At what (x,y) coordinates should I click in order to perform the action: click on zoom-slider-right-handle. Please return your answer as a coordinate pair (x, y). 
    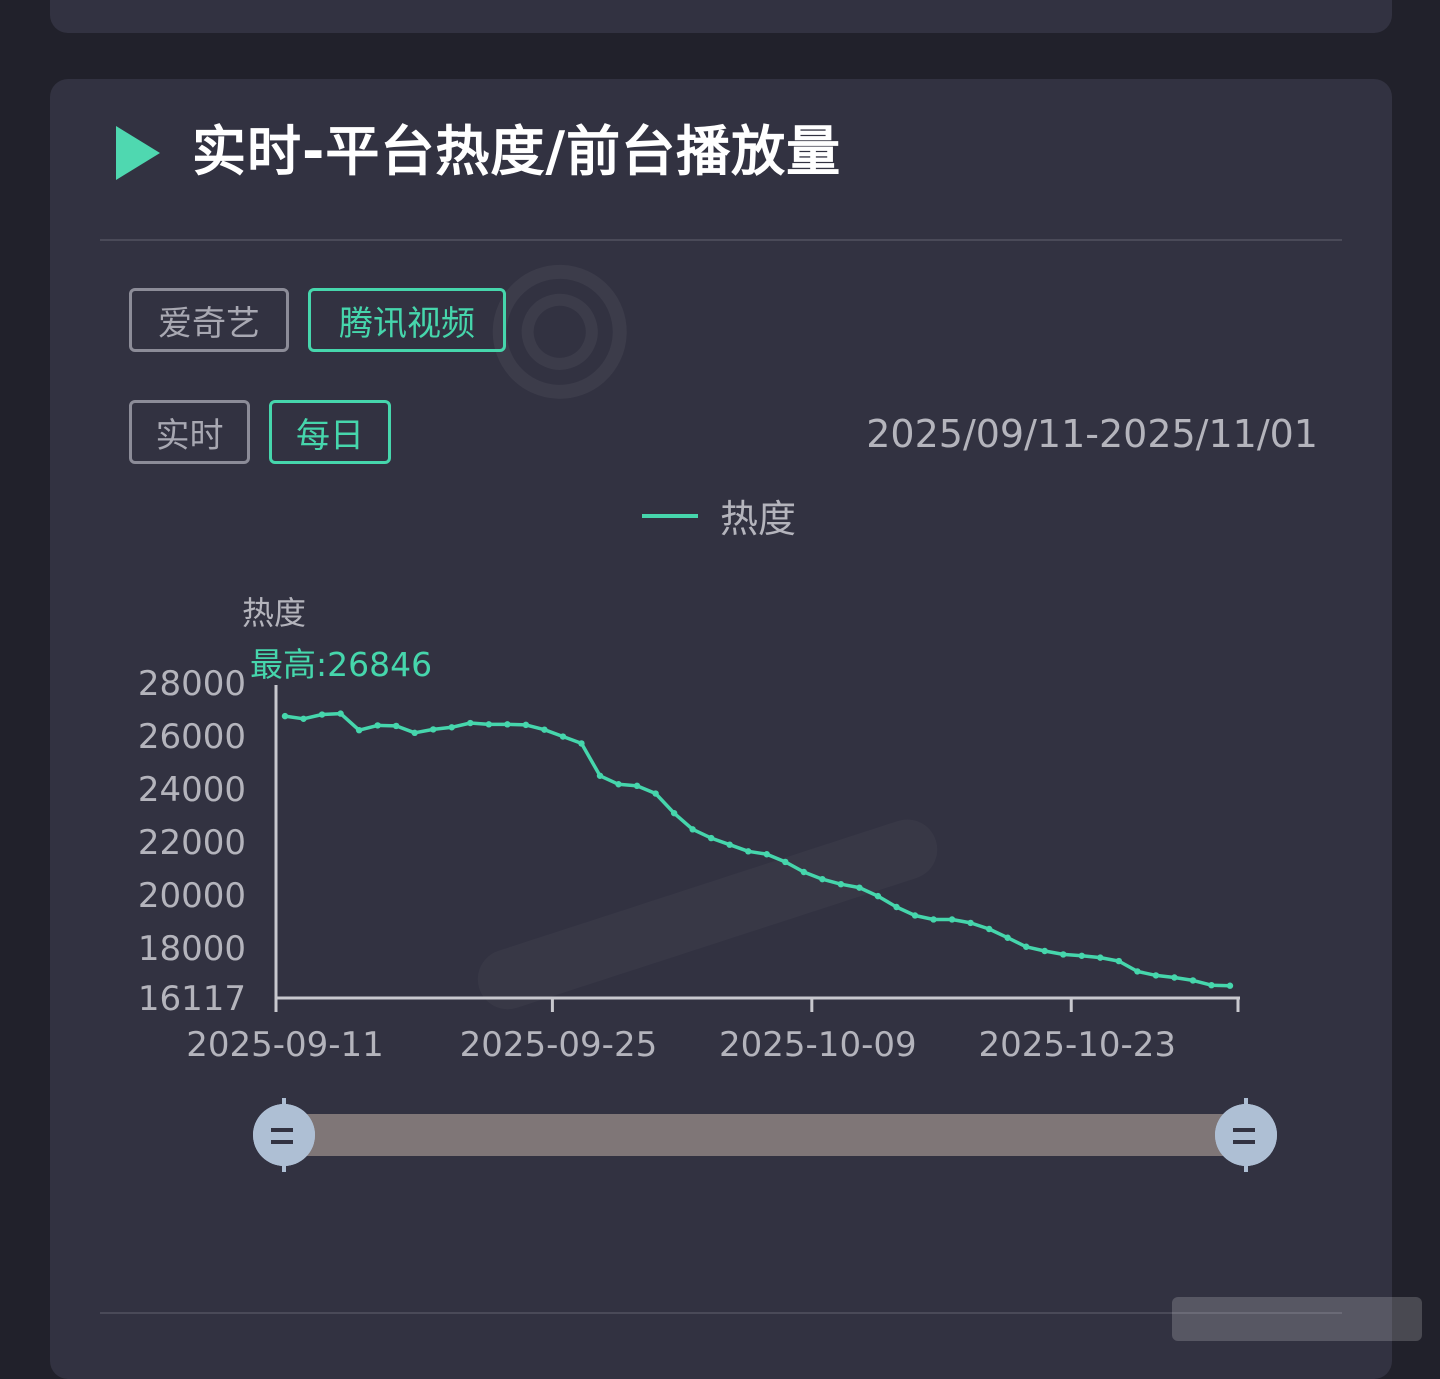
    Looking at the image, I should click on (1246, 1135).